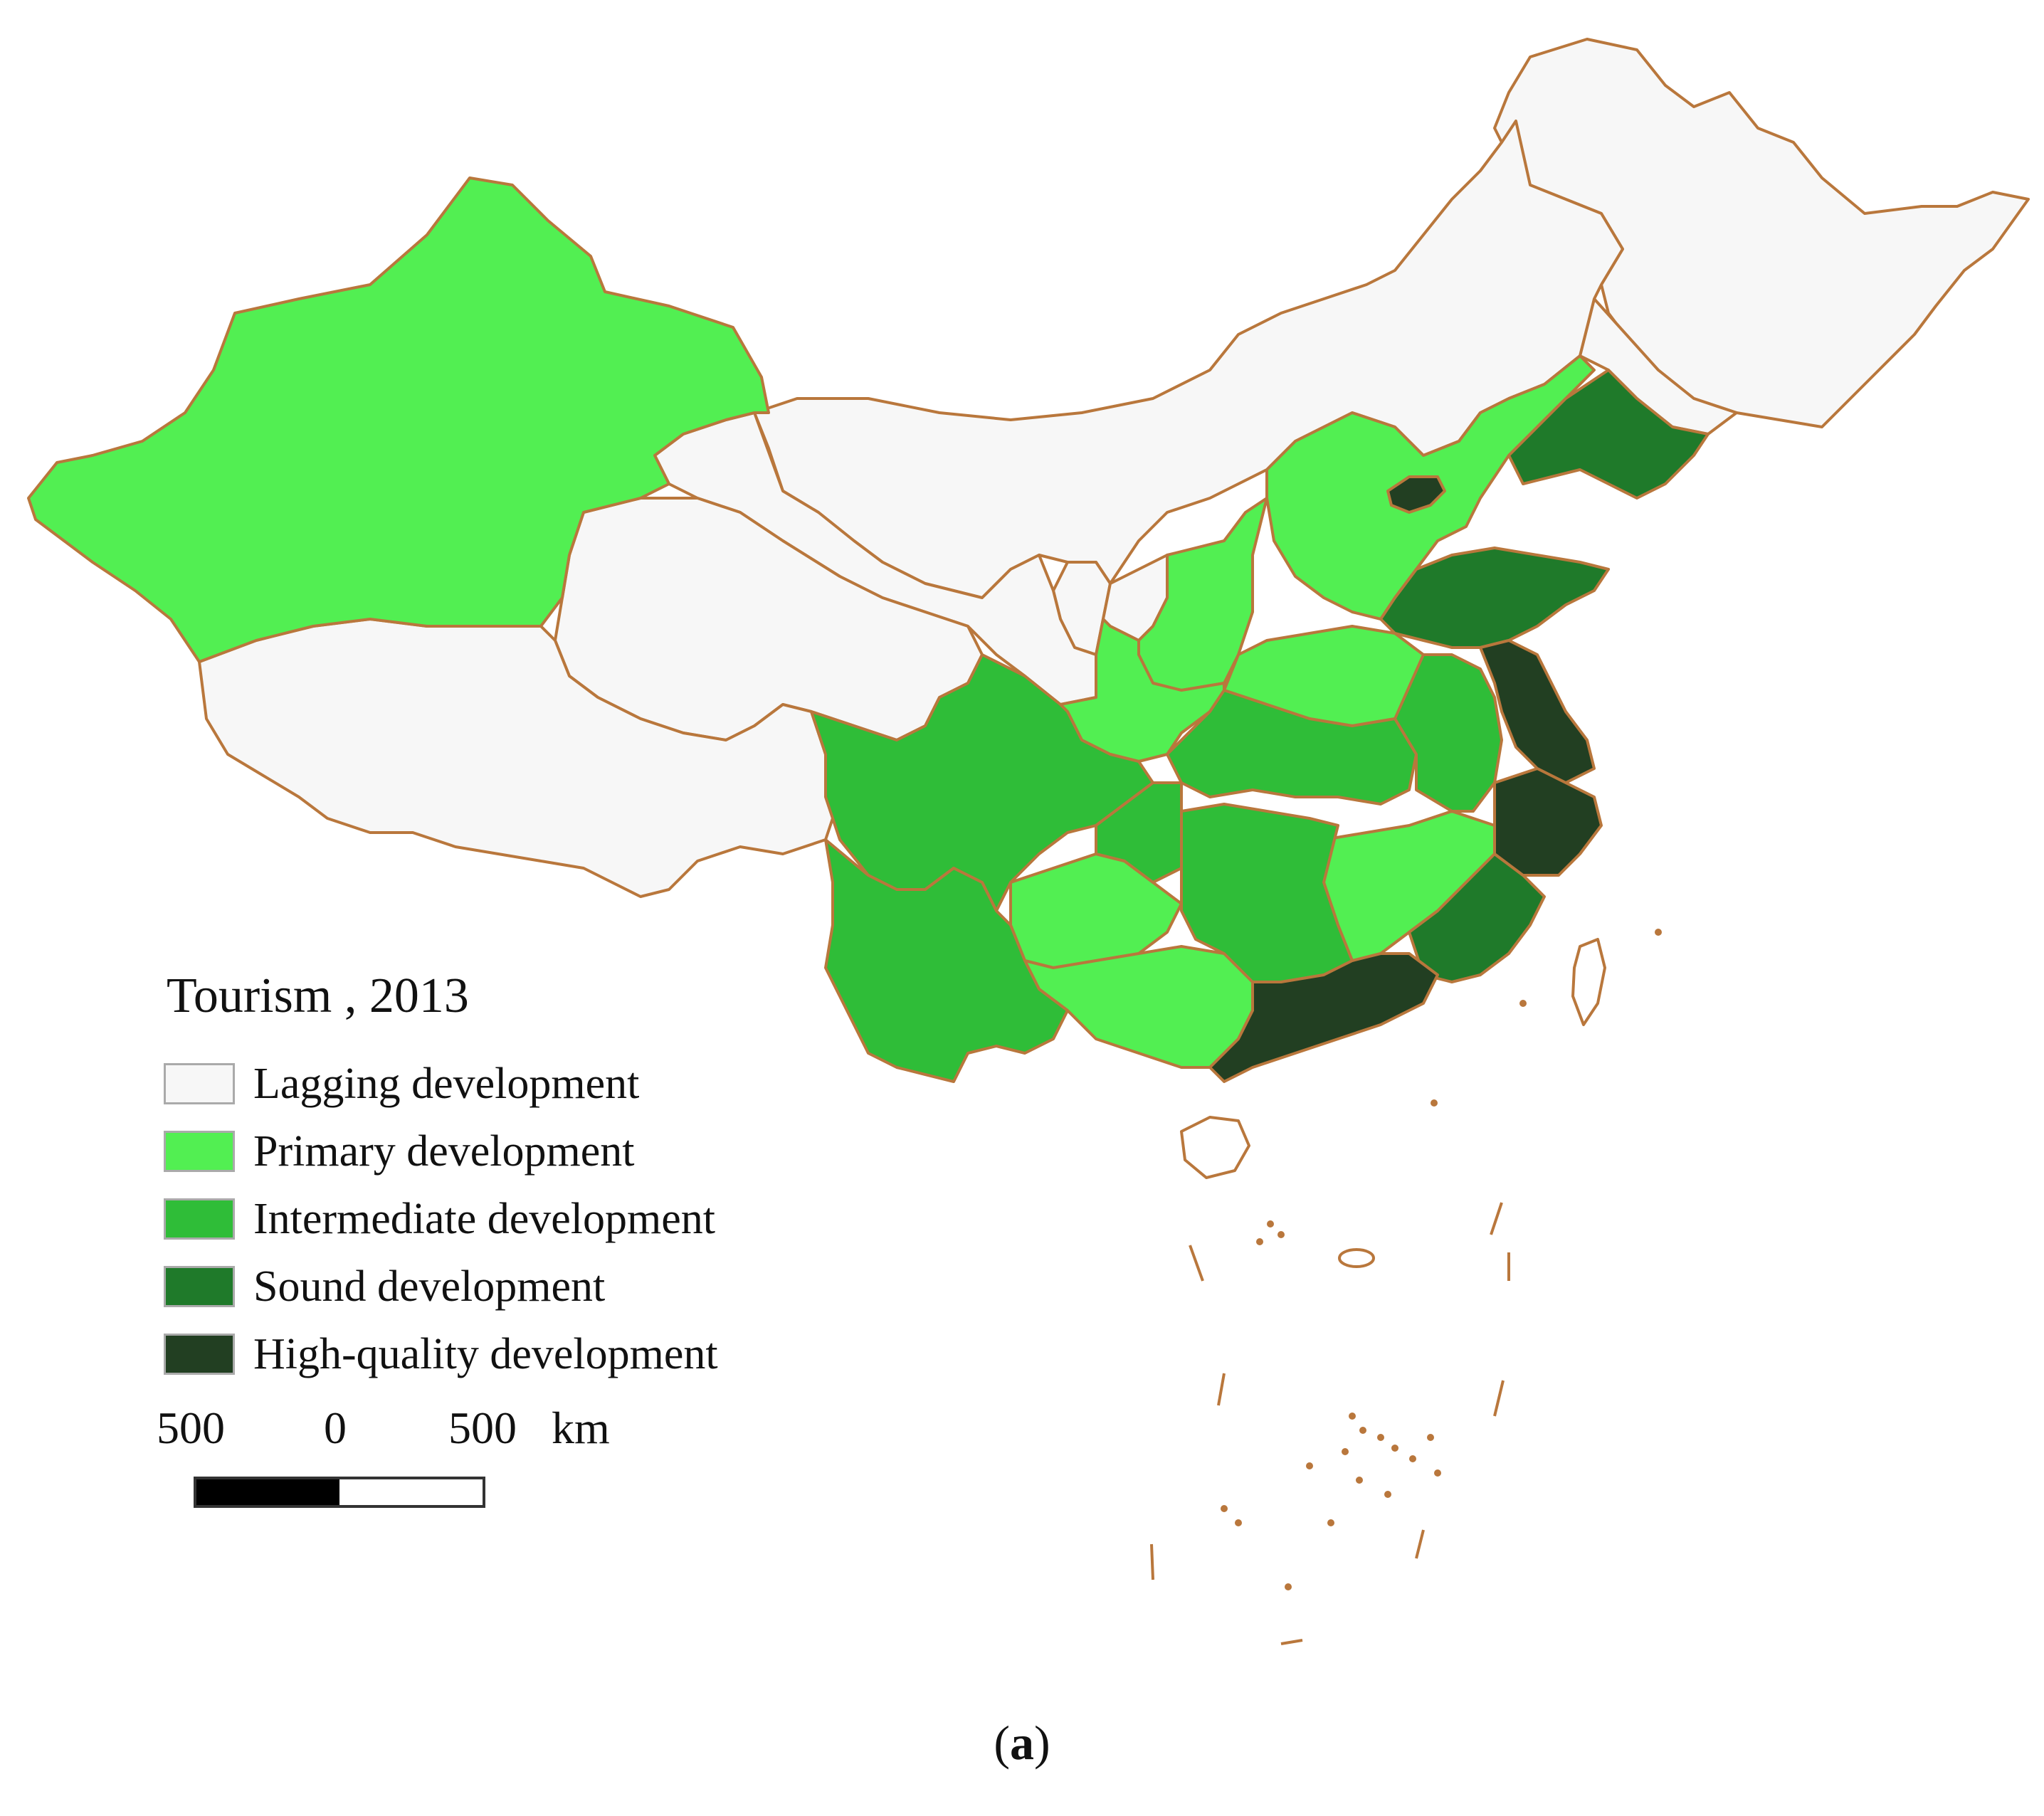 This screenshot has width=2044, height=1816. I want to click on island-small, so click(1356, 1258).